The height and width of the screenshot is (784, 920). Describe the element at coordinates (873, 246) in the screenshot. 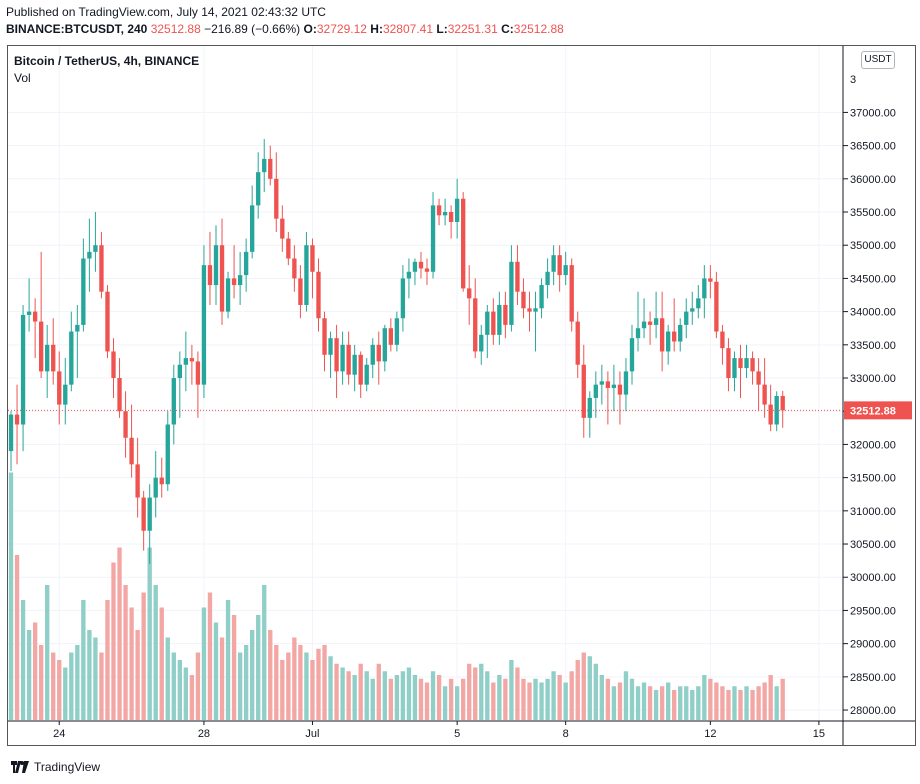

I see `y-tick-label: 35000.00` at that location.